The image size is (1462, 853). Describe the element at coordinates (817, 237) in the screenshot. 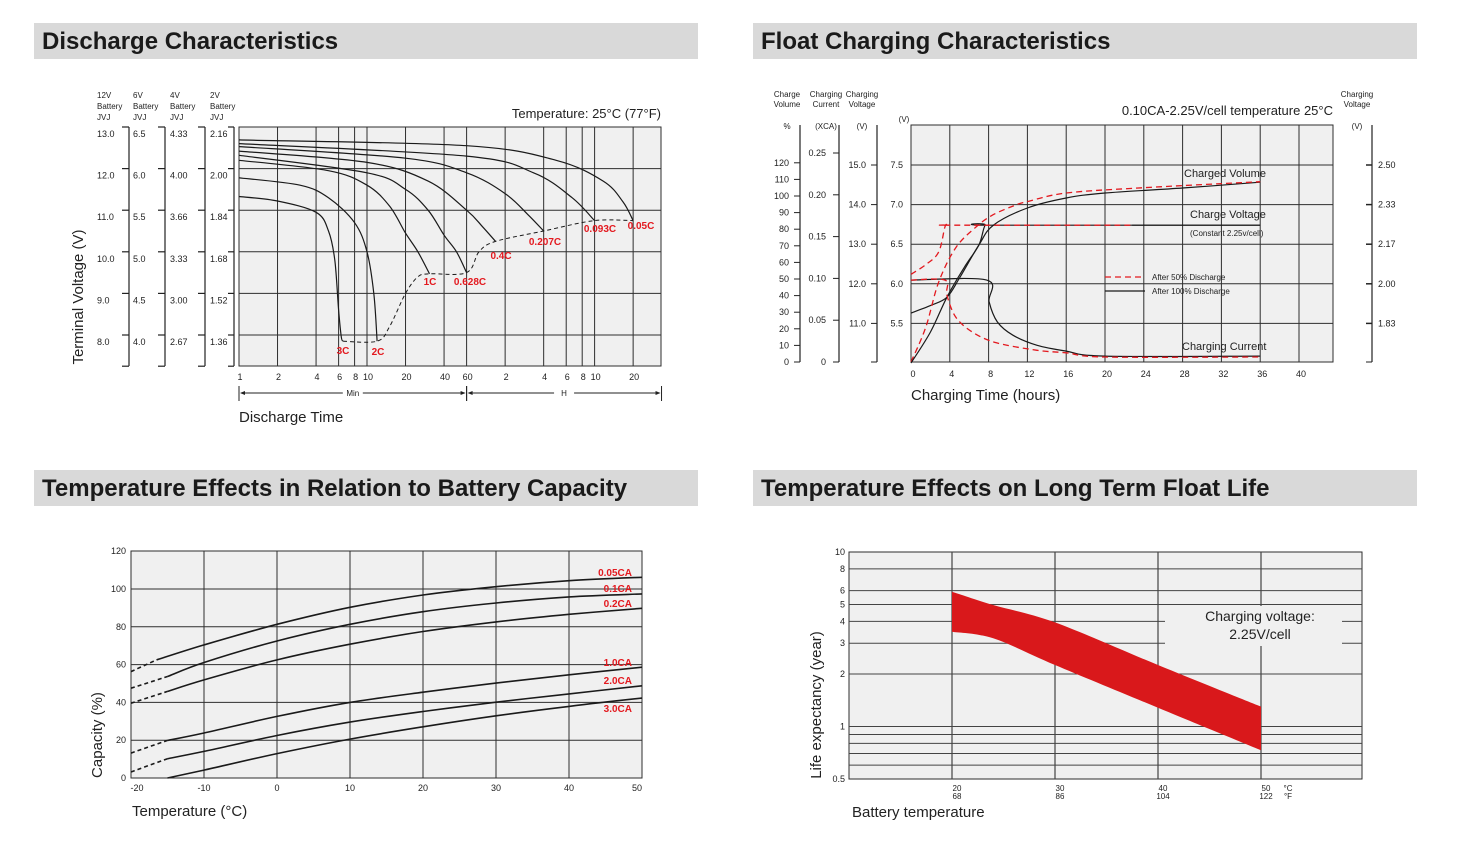

I see `current-tick-label: 0.15` at that location.